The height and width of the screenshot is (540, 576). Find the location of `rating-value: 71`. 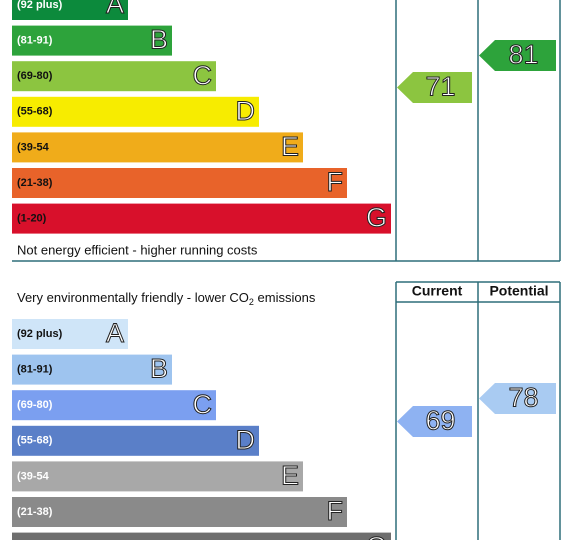

rating-value: 71 is located at coordinates (440, 87).